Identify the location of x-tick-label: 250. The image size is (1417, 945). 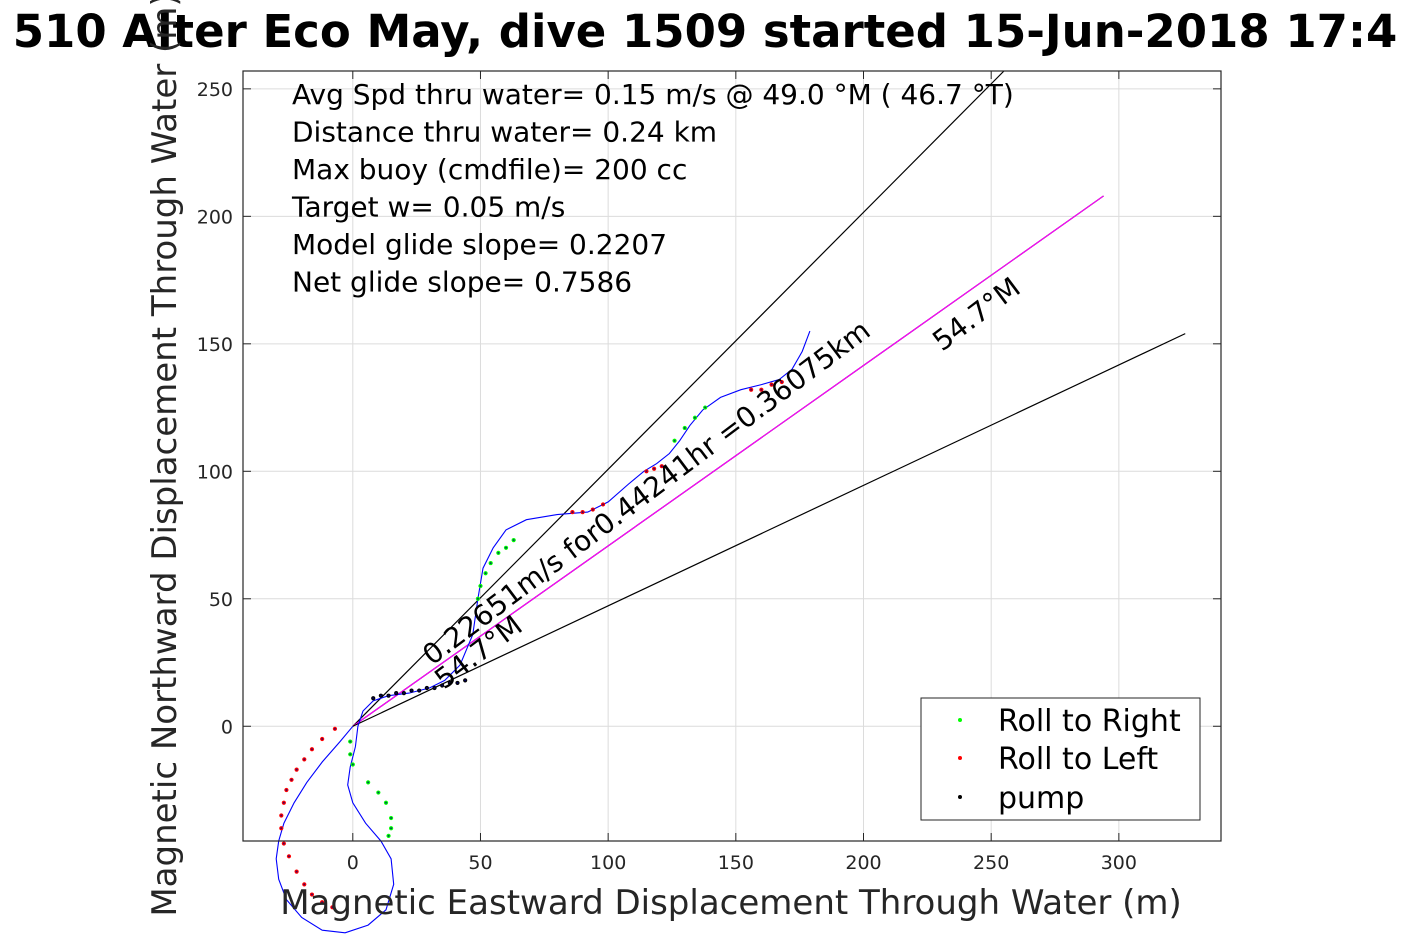
(991, 863).